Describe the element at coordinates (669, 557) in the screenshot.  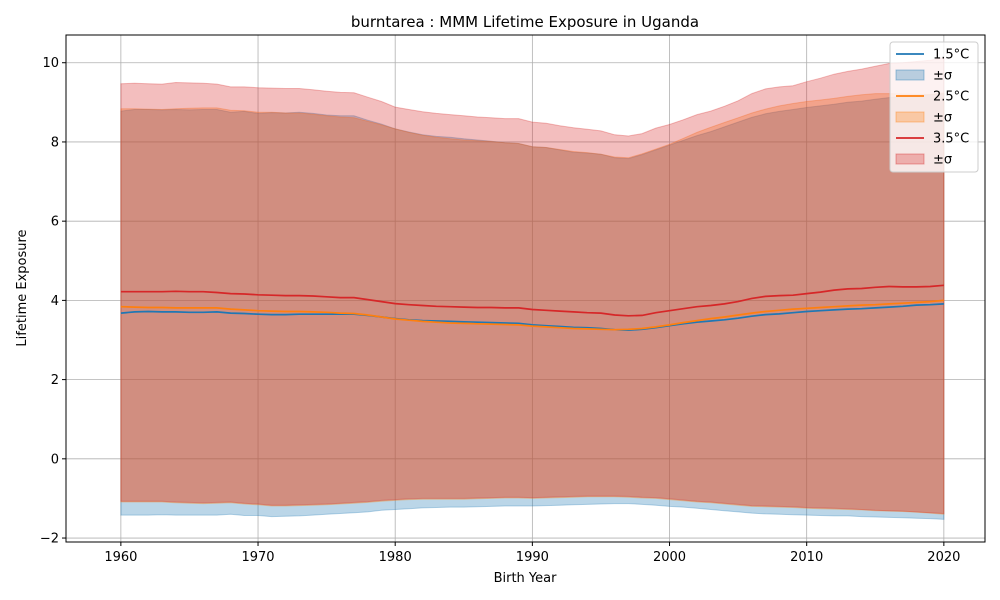
I see `x-tick-label: 2000` at that location.